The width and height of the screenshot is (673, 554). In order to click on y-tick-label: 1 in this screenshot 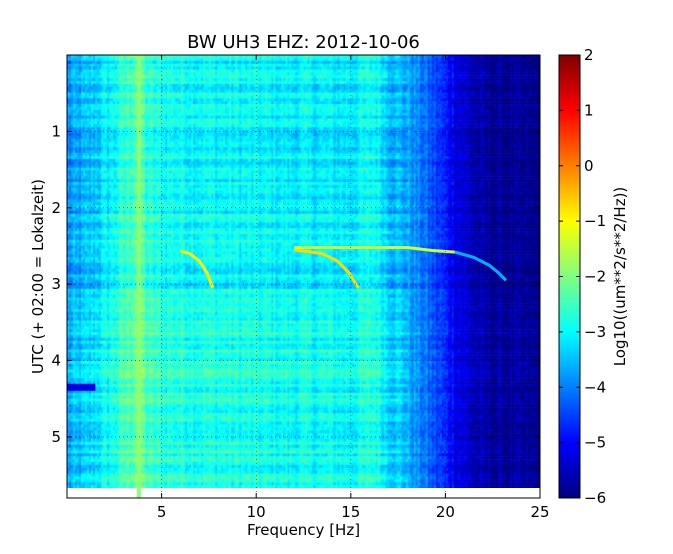, I will do `click(56, 131)`.